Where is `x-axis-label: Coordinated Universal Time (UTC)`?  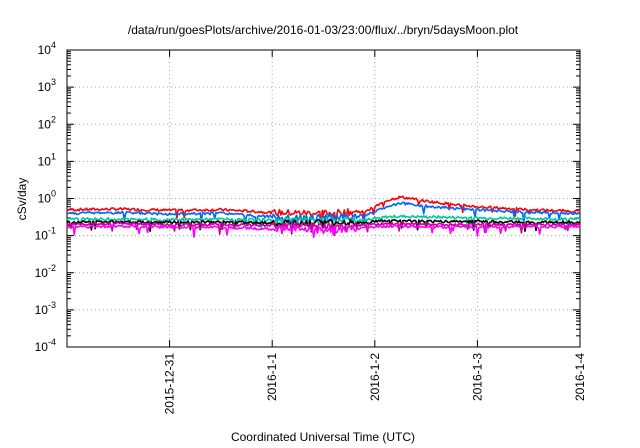
x-axis-label: Coordinated Universal Time (UTC) is located at coordinates (323, 437).